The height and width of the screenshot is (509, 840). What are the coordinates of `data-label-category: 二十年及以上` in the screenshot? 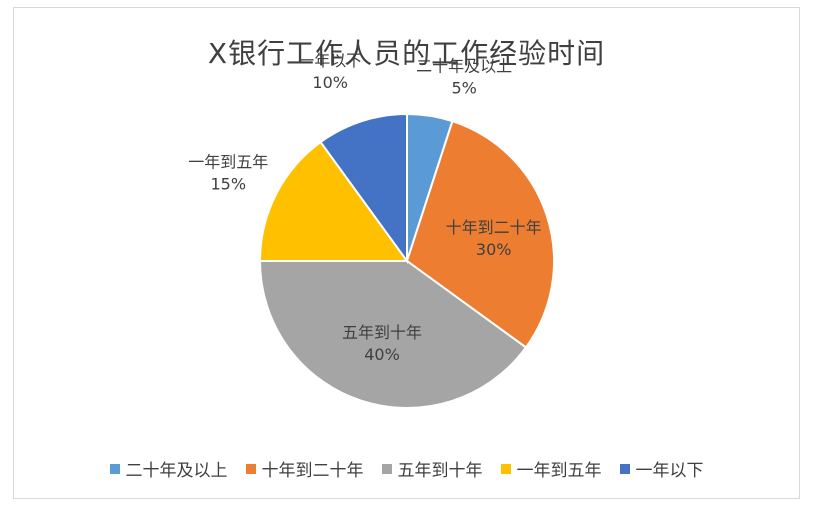 It's located at (464, 66).